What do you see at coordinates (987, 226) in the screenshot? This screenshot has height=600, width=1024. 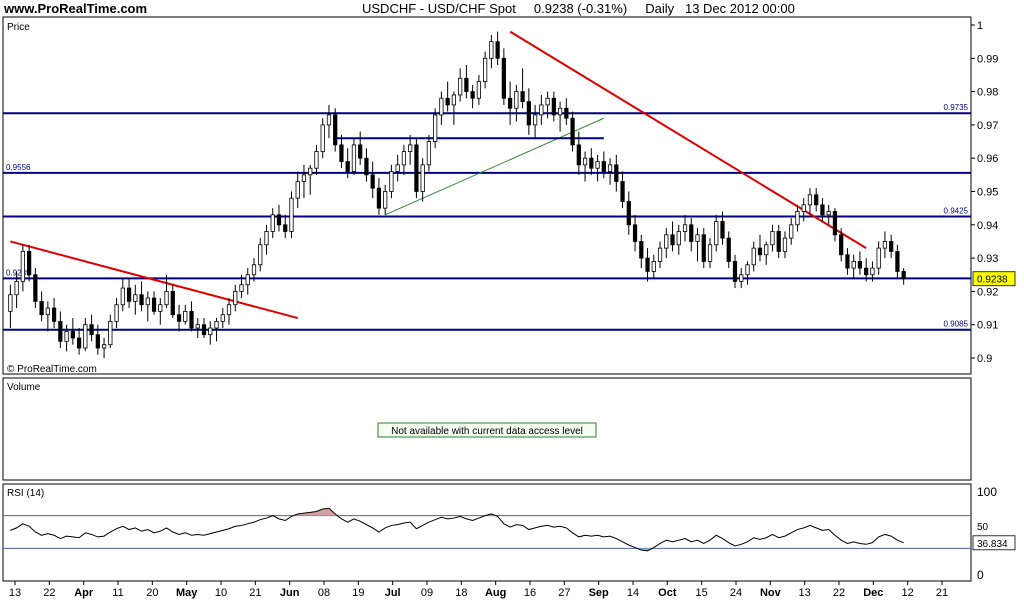 I see `price-tick-label: 0.94` at bounding box center [987, 226].